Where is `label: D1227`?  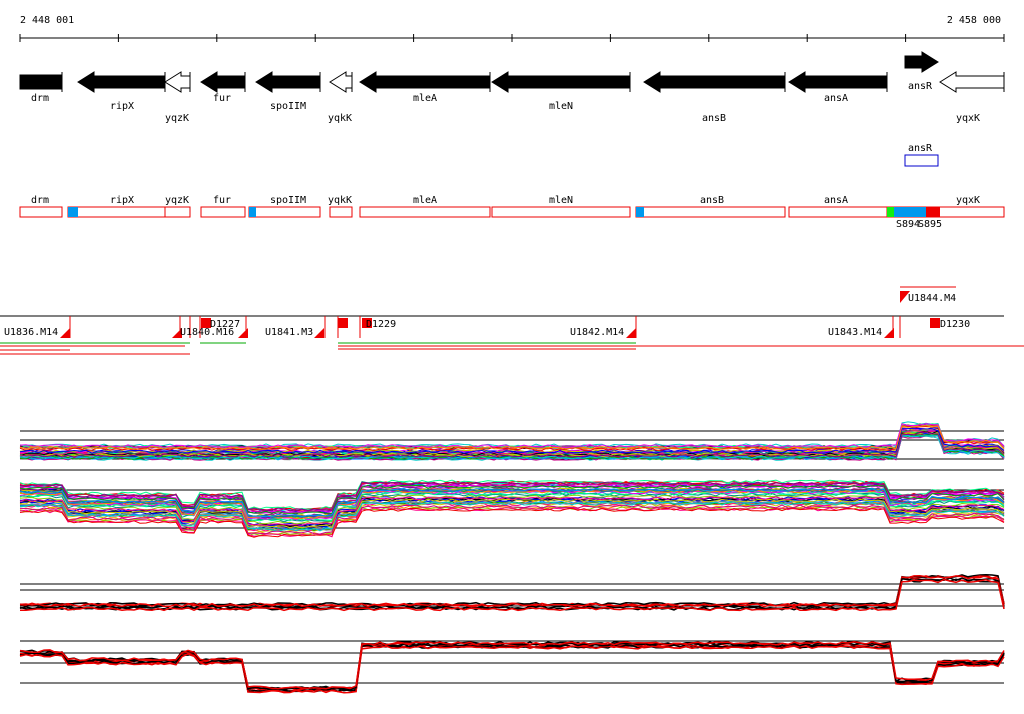
label: D1227 is located at coordinates (225, 324).